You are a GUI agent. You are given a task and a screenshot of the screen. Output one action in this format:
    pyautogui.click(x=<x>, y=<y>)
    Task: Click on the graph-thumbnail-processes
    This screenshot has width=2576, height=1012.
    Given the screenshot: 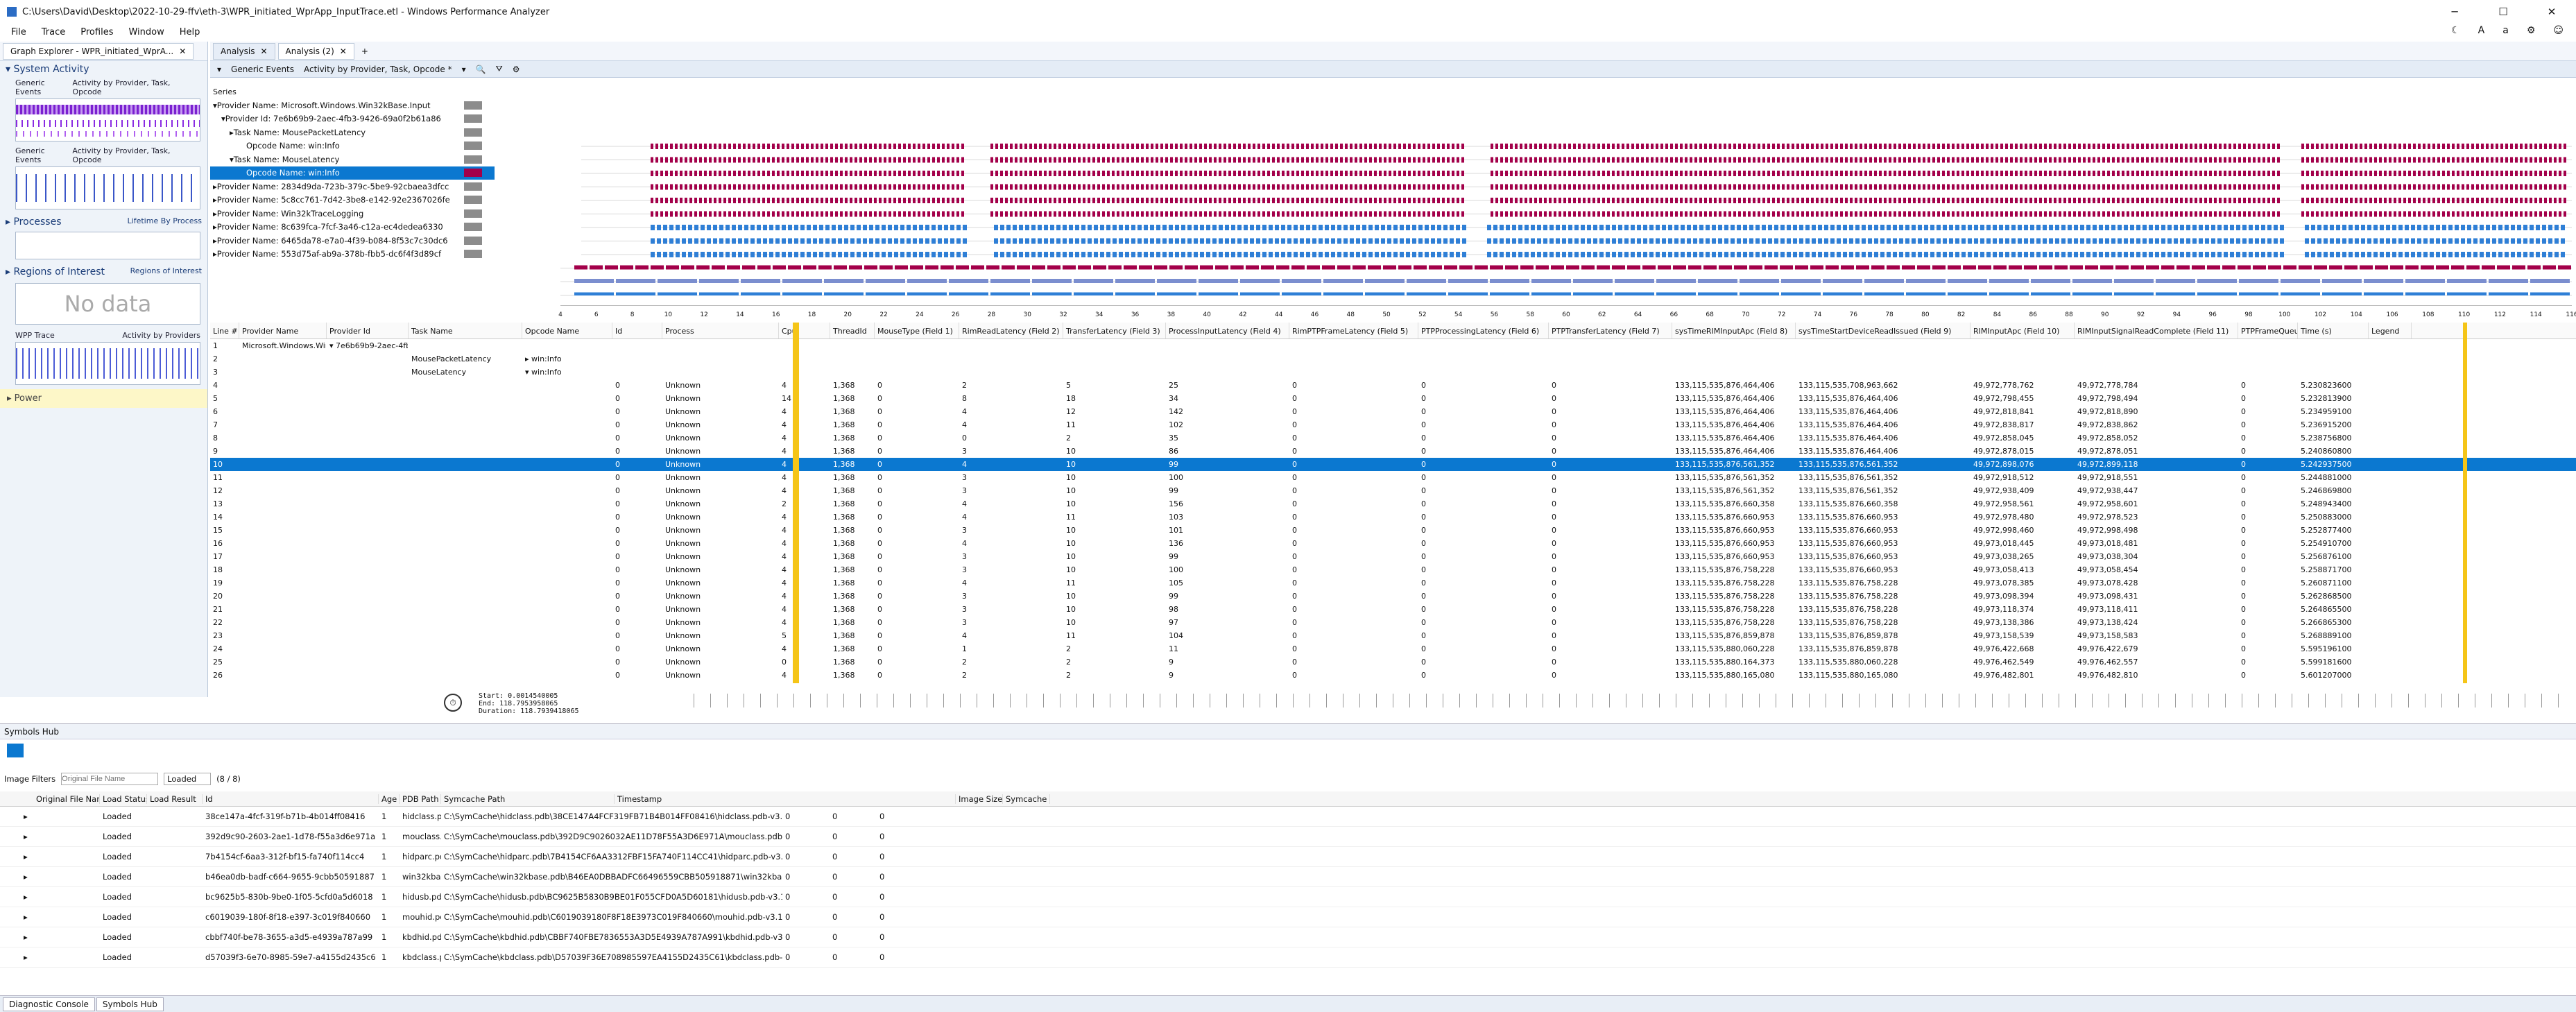 What is the action you would take?
    pyautogui.click(x=107, y=245)
    